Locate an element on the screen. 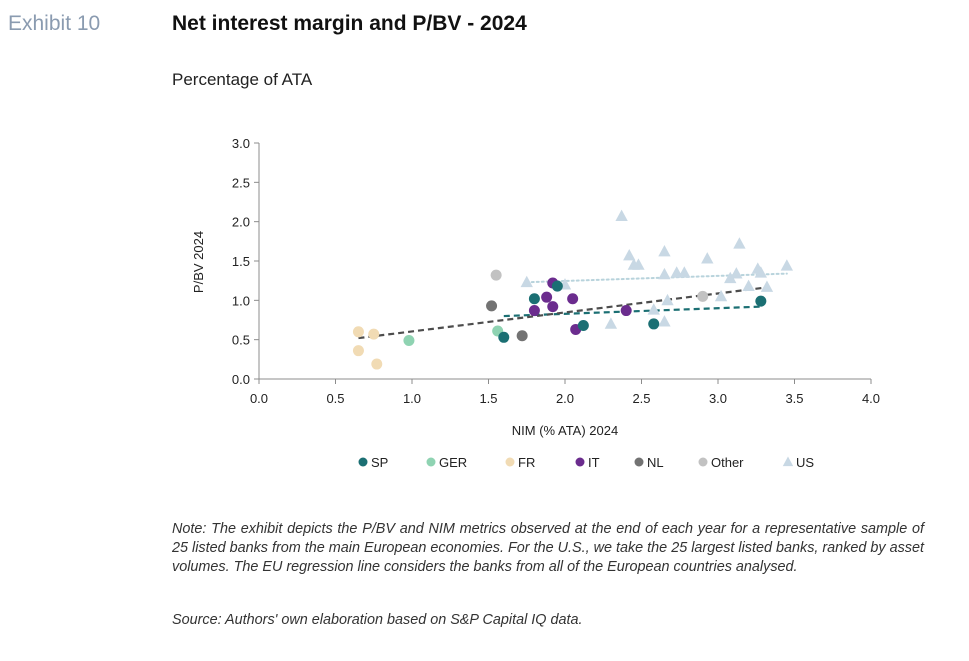  trendline-eu is located at coordinates (561, 313).